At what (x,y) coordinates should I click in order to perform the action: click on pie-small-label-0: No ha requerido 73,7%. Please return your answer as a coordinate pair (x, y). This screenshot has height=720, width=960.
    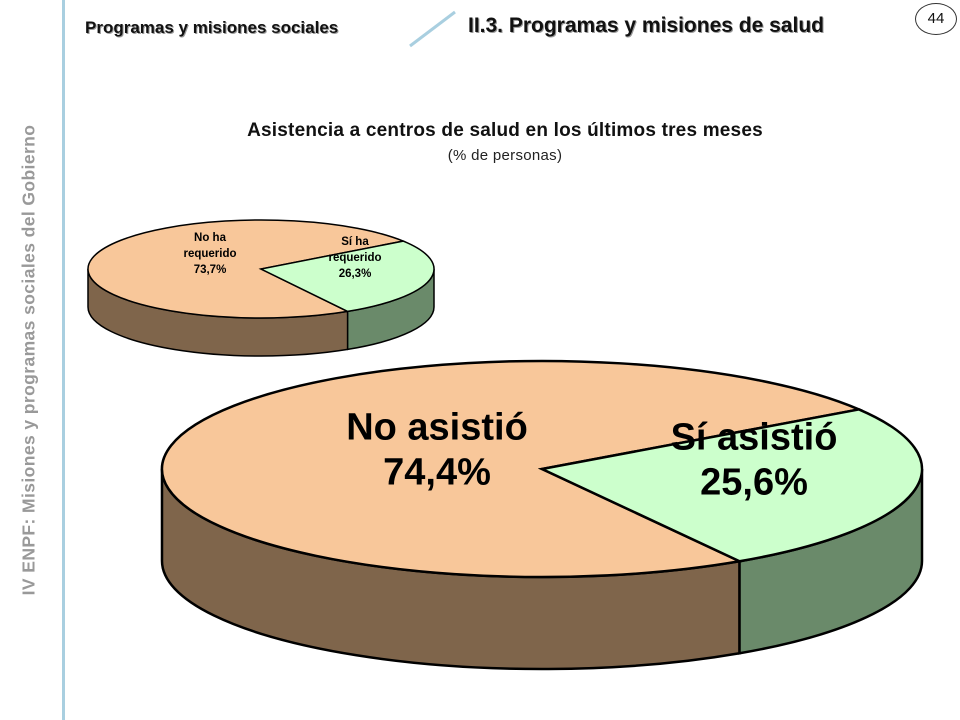
    Looking at the image, I should click on (209, 254).